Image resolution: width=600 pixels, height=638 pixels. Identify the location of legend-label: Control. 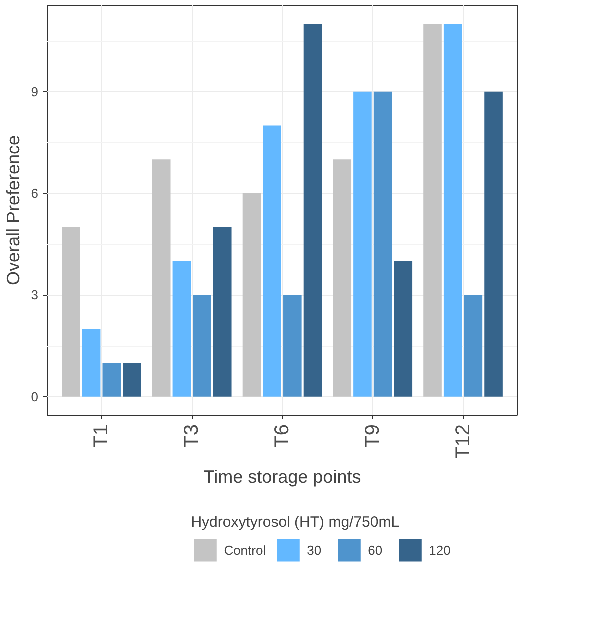
(245, 550).